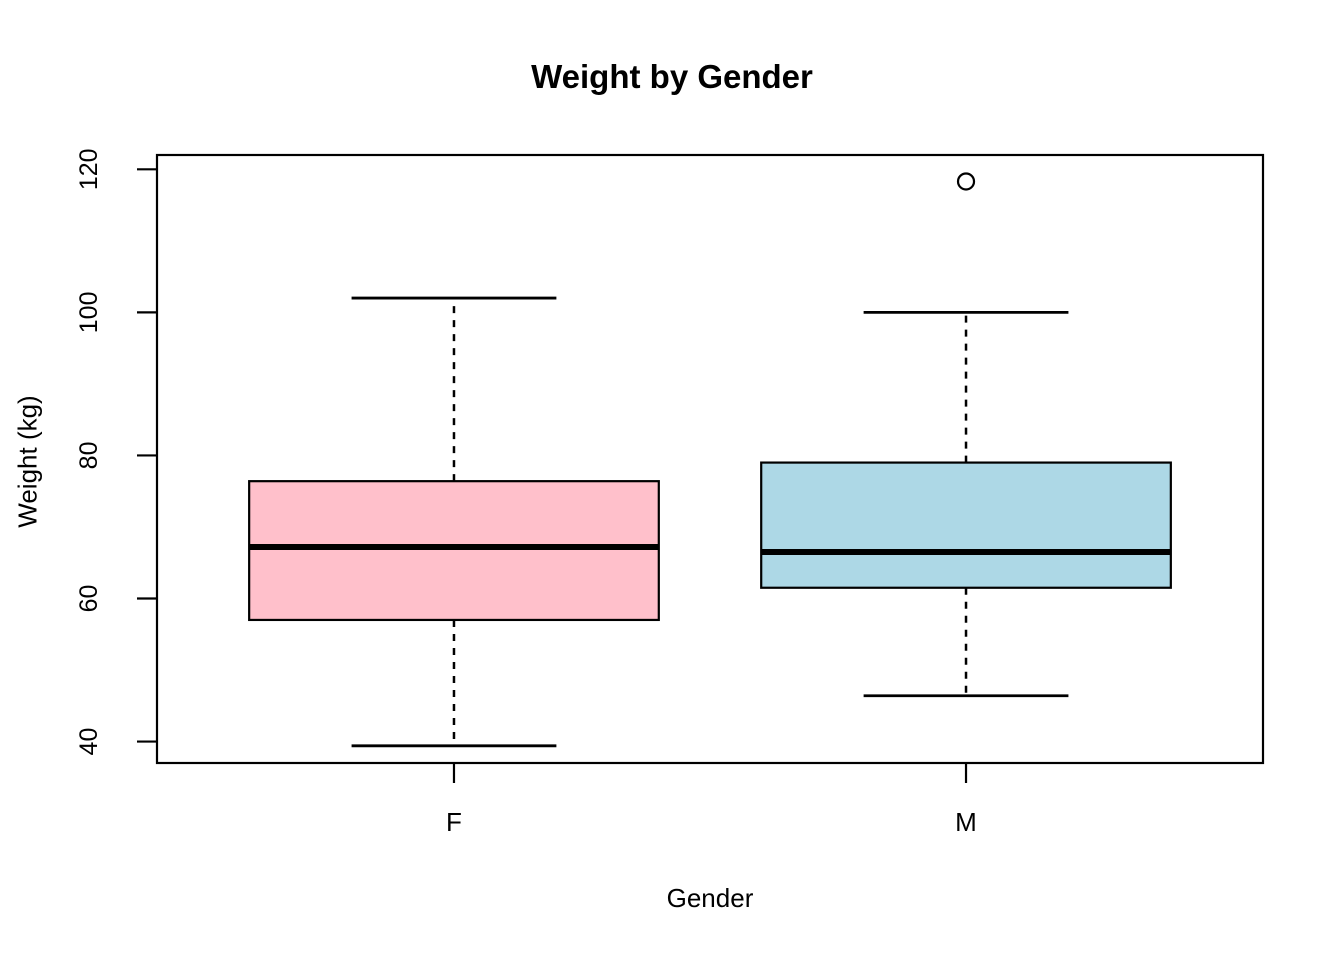 This screenshot has width=1344, height=960. Describe the element at coordinates (89, 742) in the screenshot. I see `y-axis-tick-label: 40` at that location.